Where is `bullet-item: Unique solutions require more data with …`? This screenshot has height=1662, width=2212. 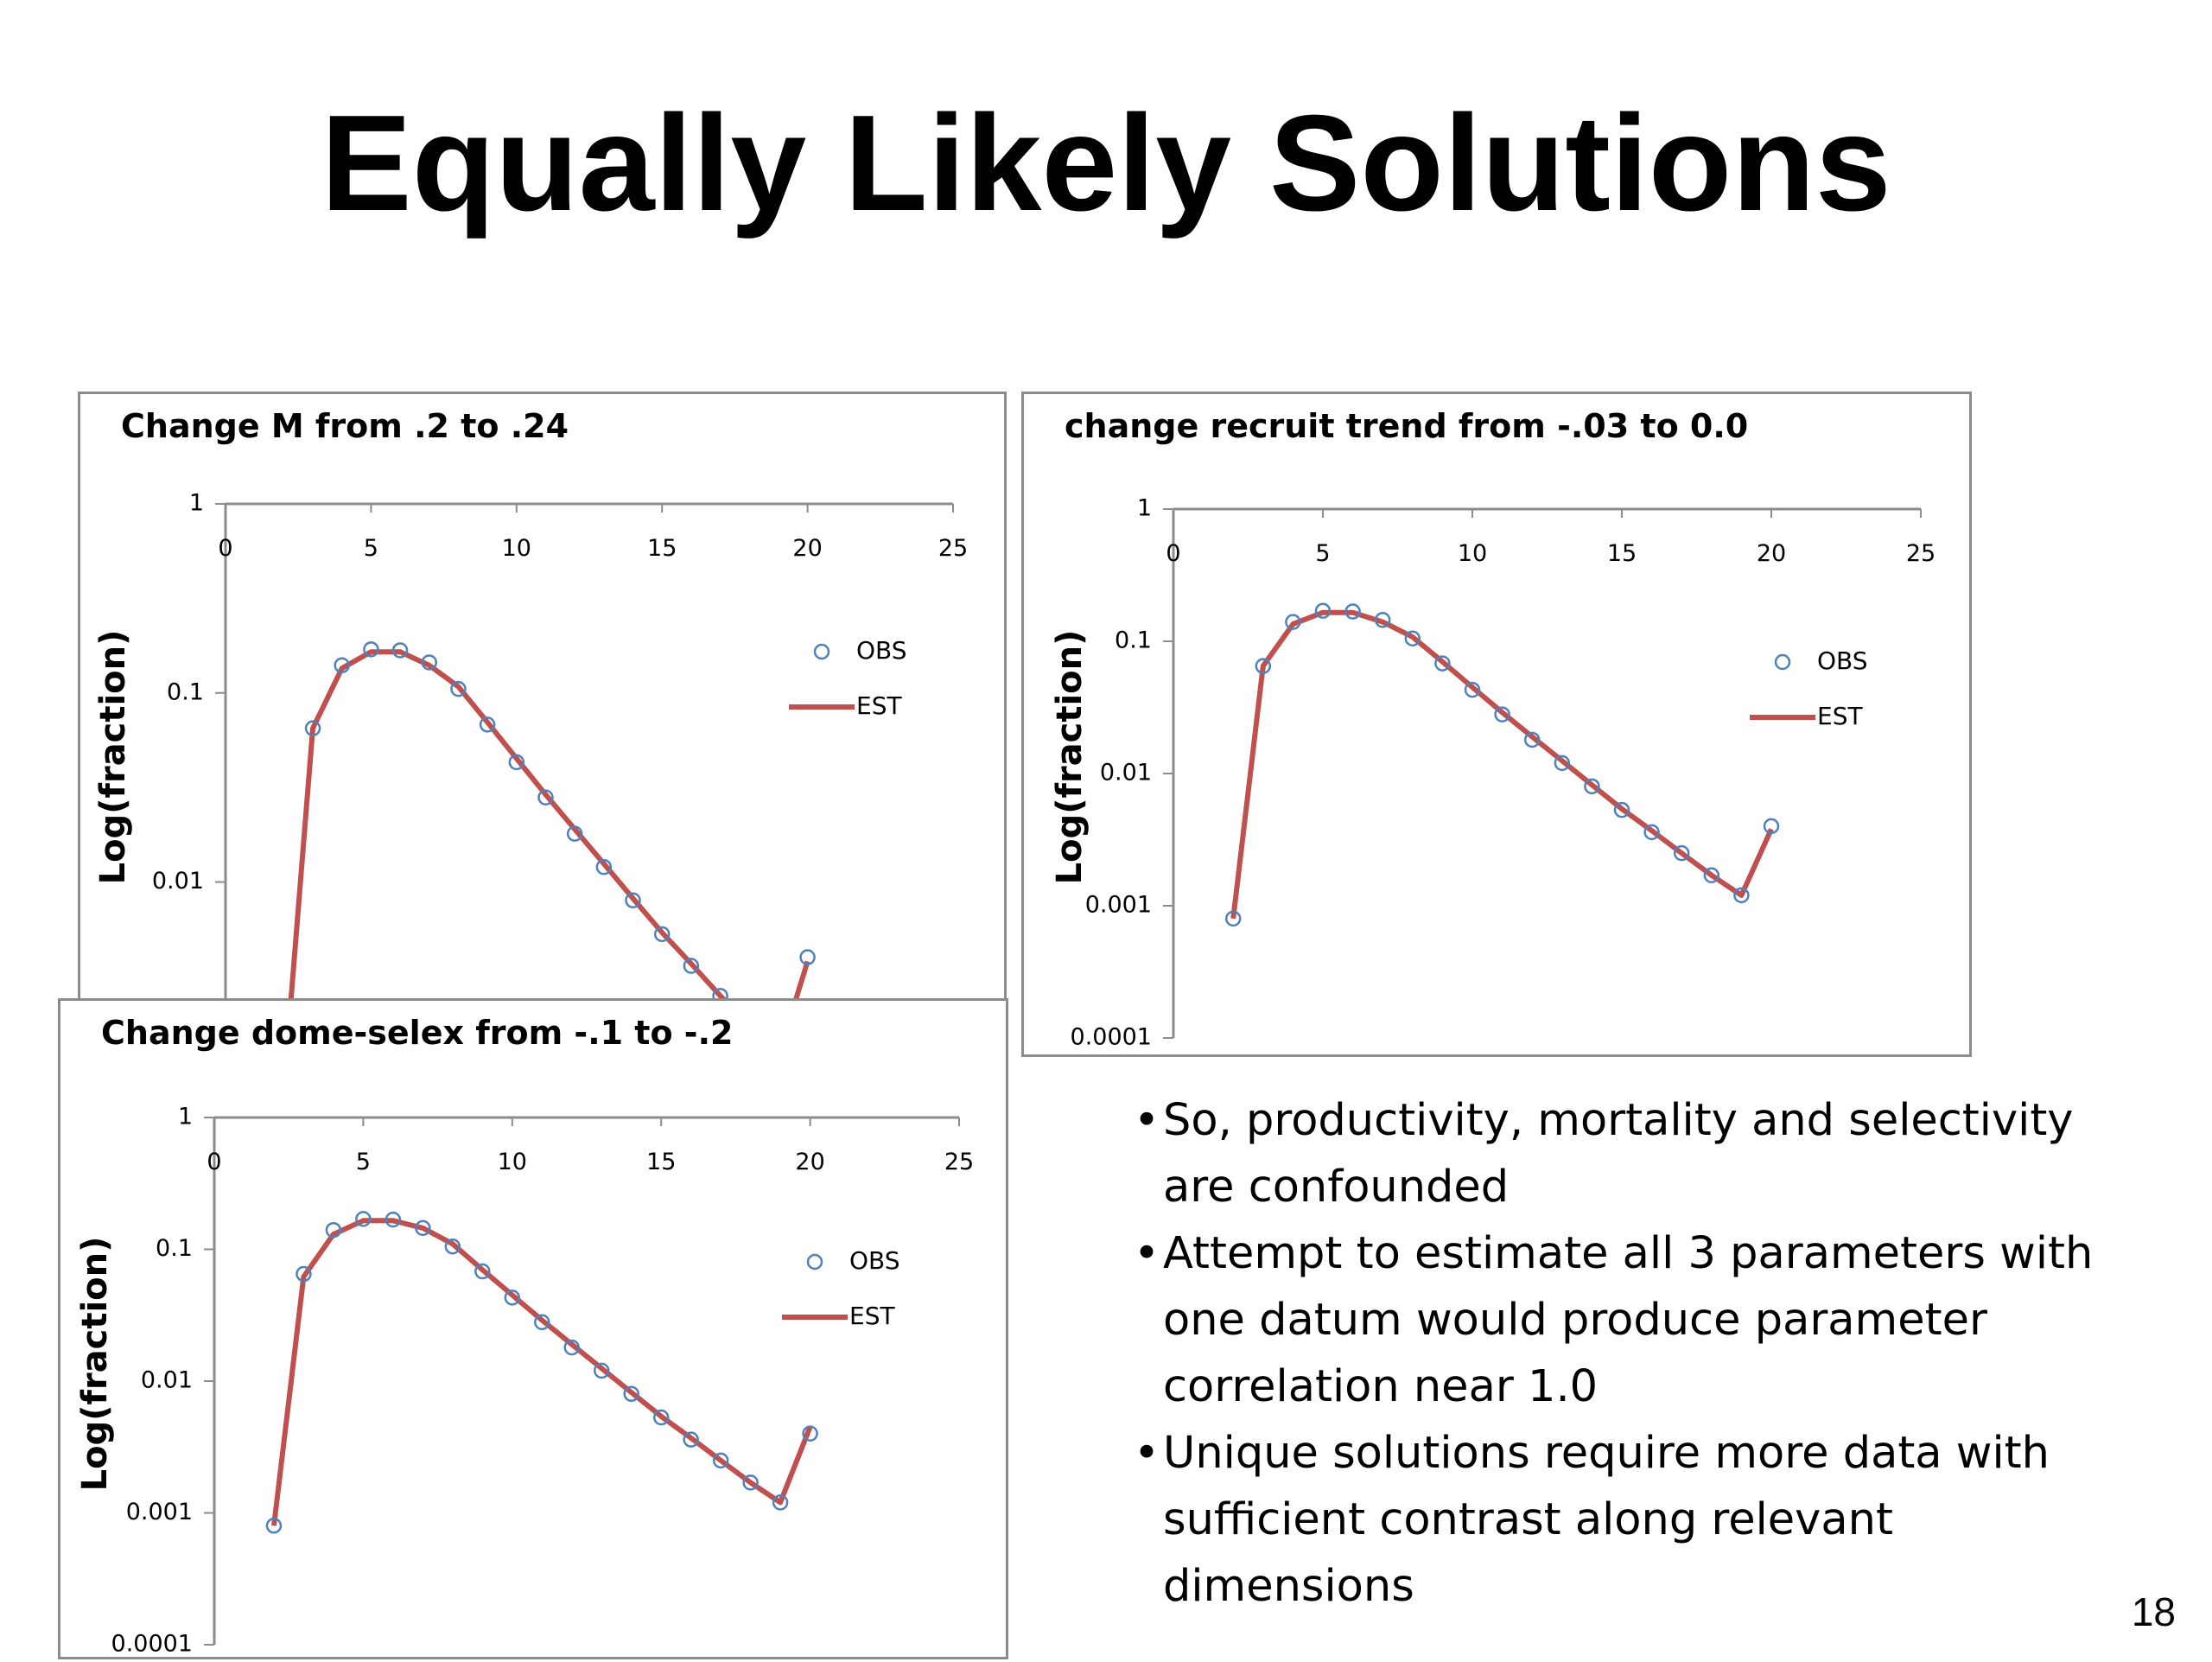 bullet-item: Unique solutions require more data with … is located at coordinates (1630, 1520).